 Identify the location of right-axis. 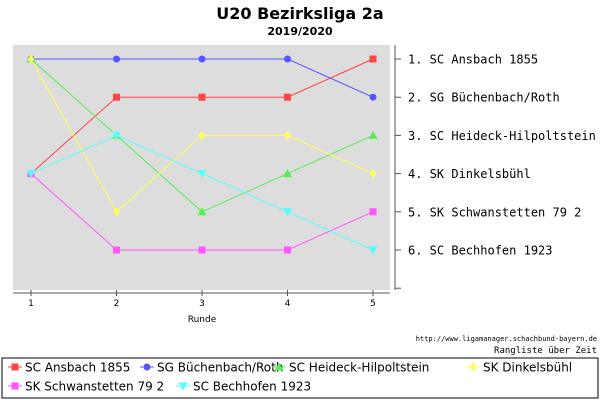
(397, 167).